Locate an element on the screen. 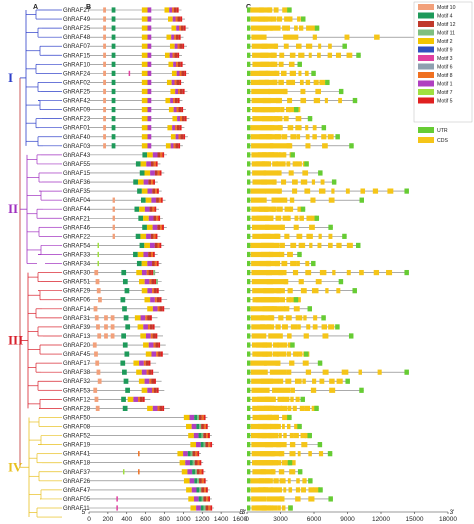 This screenshot has width=474, height=524. gene-label: GhRAF22 is located at coordinates (77, 236).